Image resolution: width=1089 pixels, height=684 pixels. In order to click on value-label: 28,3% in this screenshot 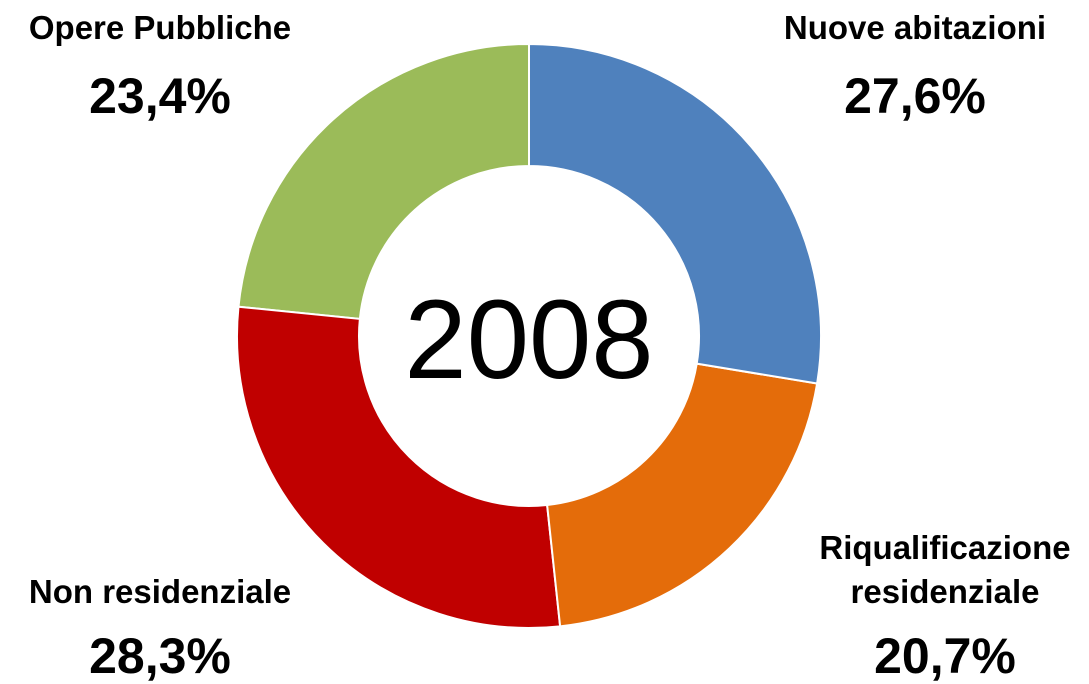, I will do `click(160, 656)`.